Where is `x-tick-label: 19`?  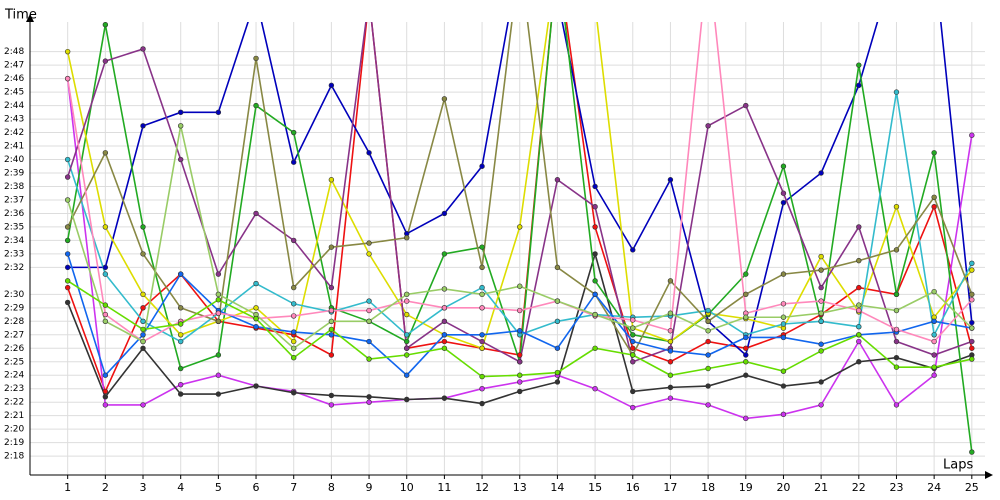 x-tick-label: 19 is located at coordinates (746, 487).